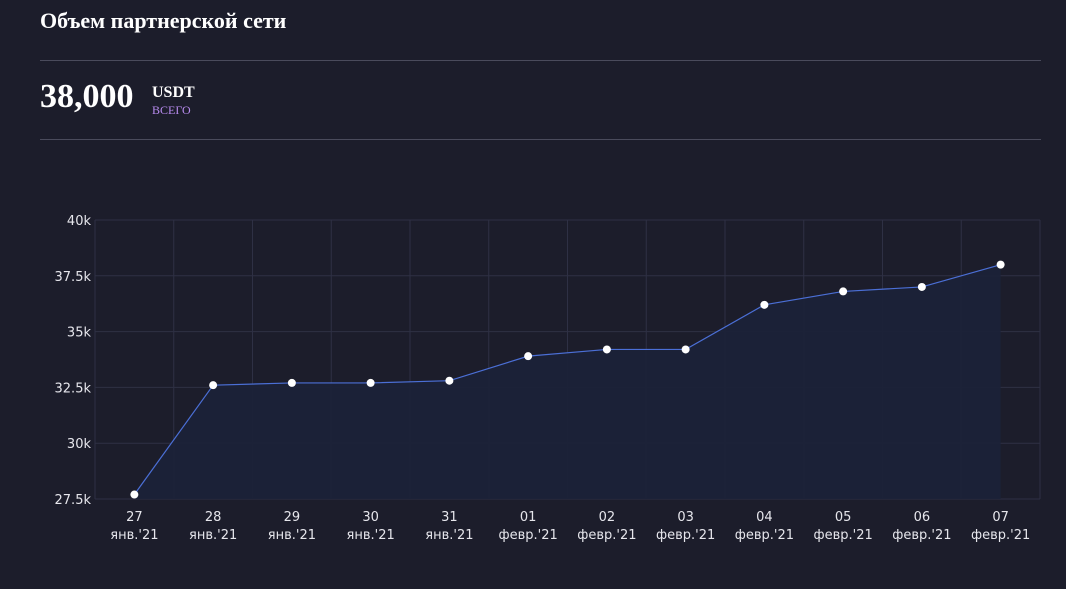 Image resolution: width=1066 pixels, height=589 pixels. What do you see at coordinates (213, 526) in the screenshot?
I see `x-tick-label: 28 янв.'21` at bounding box center [213, 526].